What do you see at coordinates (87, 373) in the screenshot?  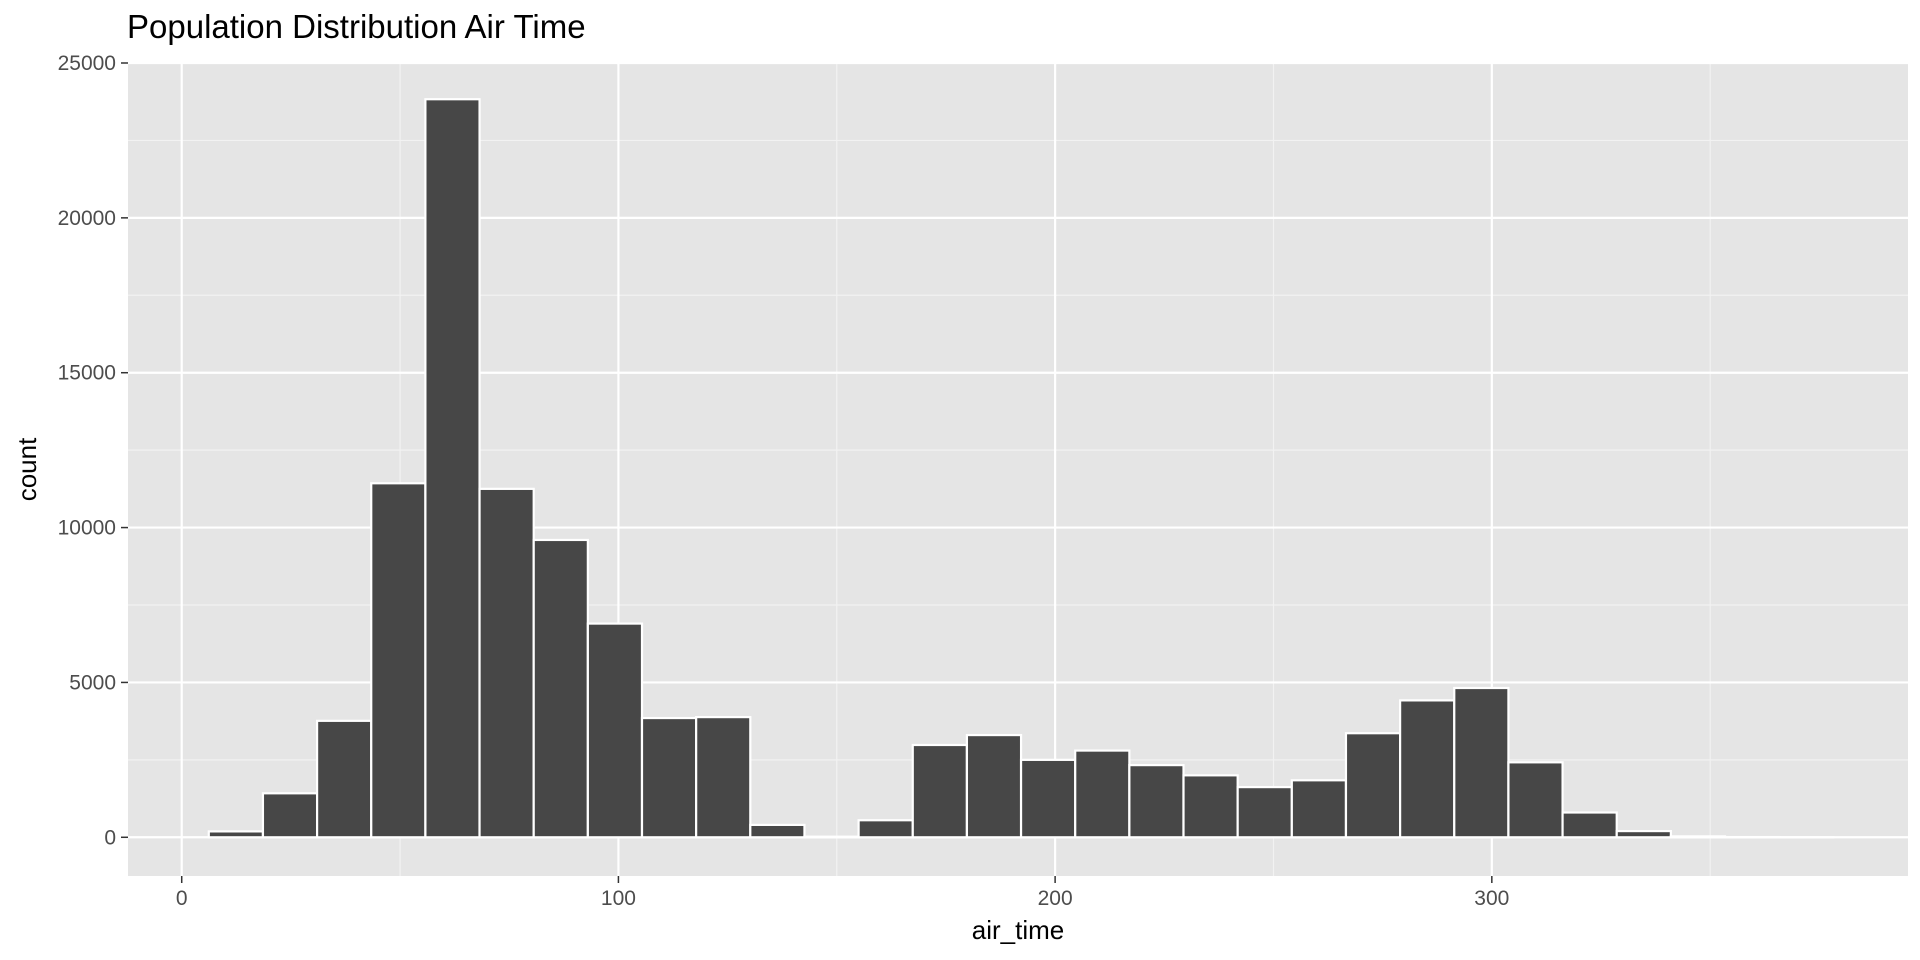 I see `y-tick-label: 15000` at bounding box center [87, 373].